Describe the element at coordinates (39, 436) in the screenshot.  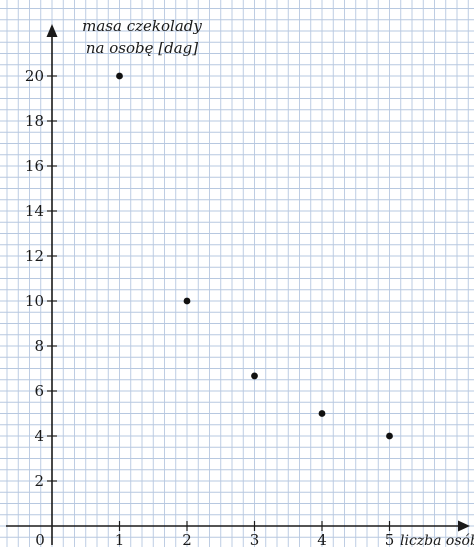
I see `y-tick-label: 4` at that location.